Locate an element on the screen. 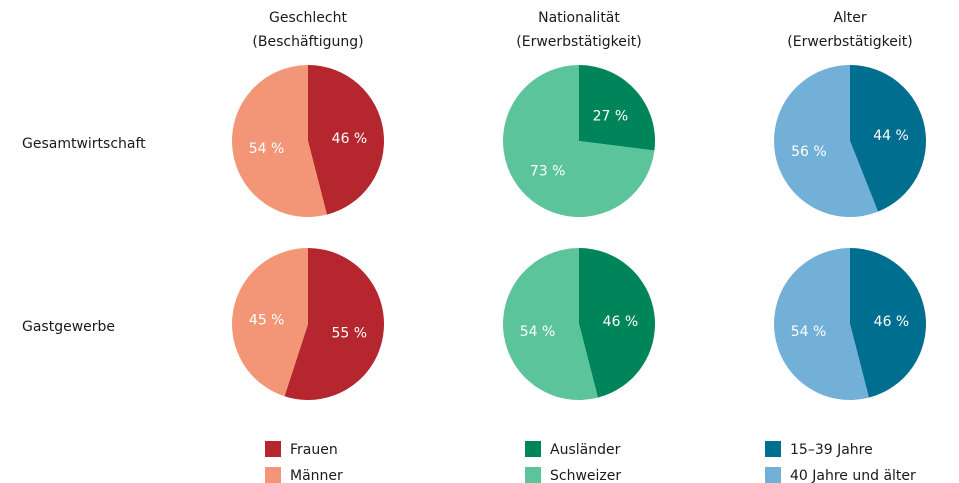 This screenshot has height=483, width=959. legend-label: Frauen is located at coordinates (314, 450).